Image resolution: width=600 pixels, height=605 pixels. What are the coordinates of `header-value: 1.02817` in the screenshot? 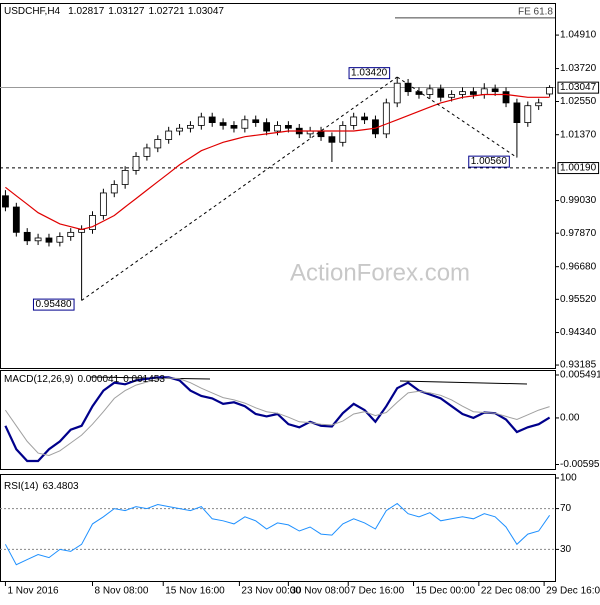 It's located at (86, 11).